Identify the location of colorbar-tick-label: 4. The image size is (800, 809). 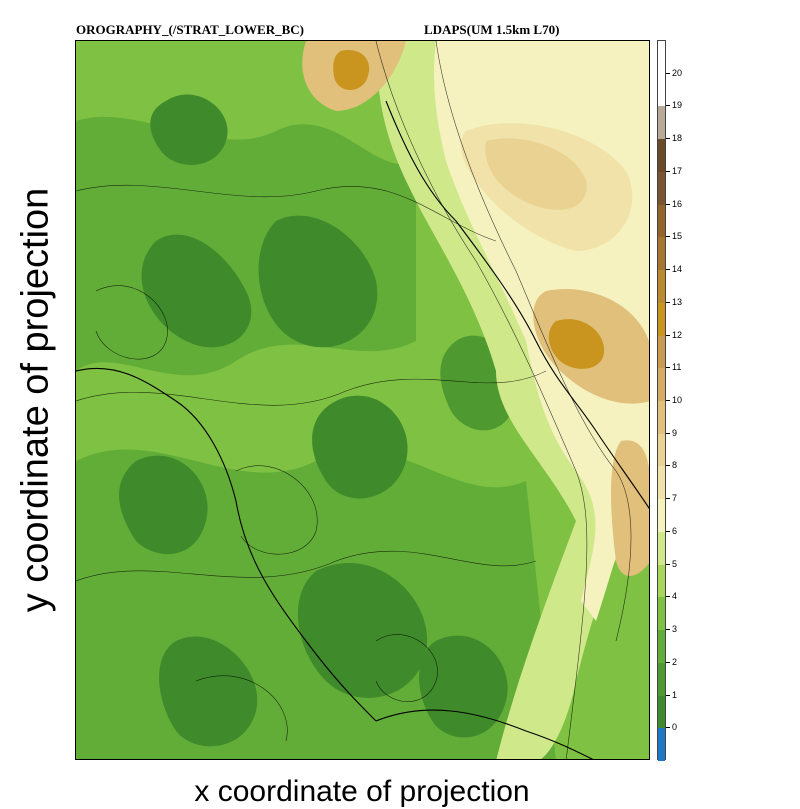
(675, 596).